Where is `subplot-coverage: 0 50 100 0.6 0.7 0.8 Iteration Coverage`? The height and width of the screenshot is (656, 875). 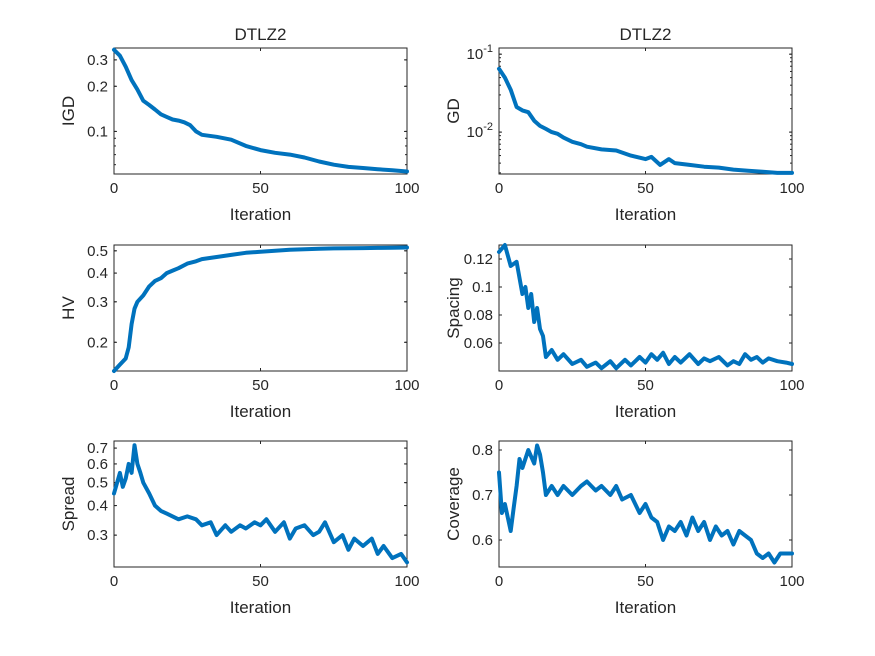 subplot-coverage: 0 50 100 0.6 0.7 0.8 Iteration Coverage is located at coordinates (624, 528).